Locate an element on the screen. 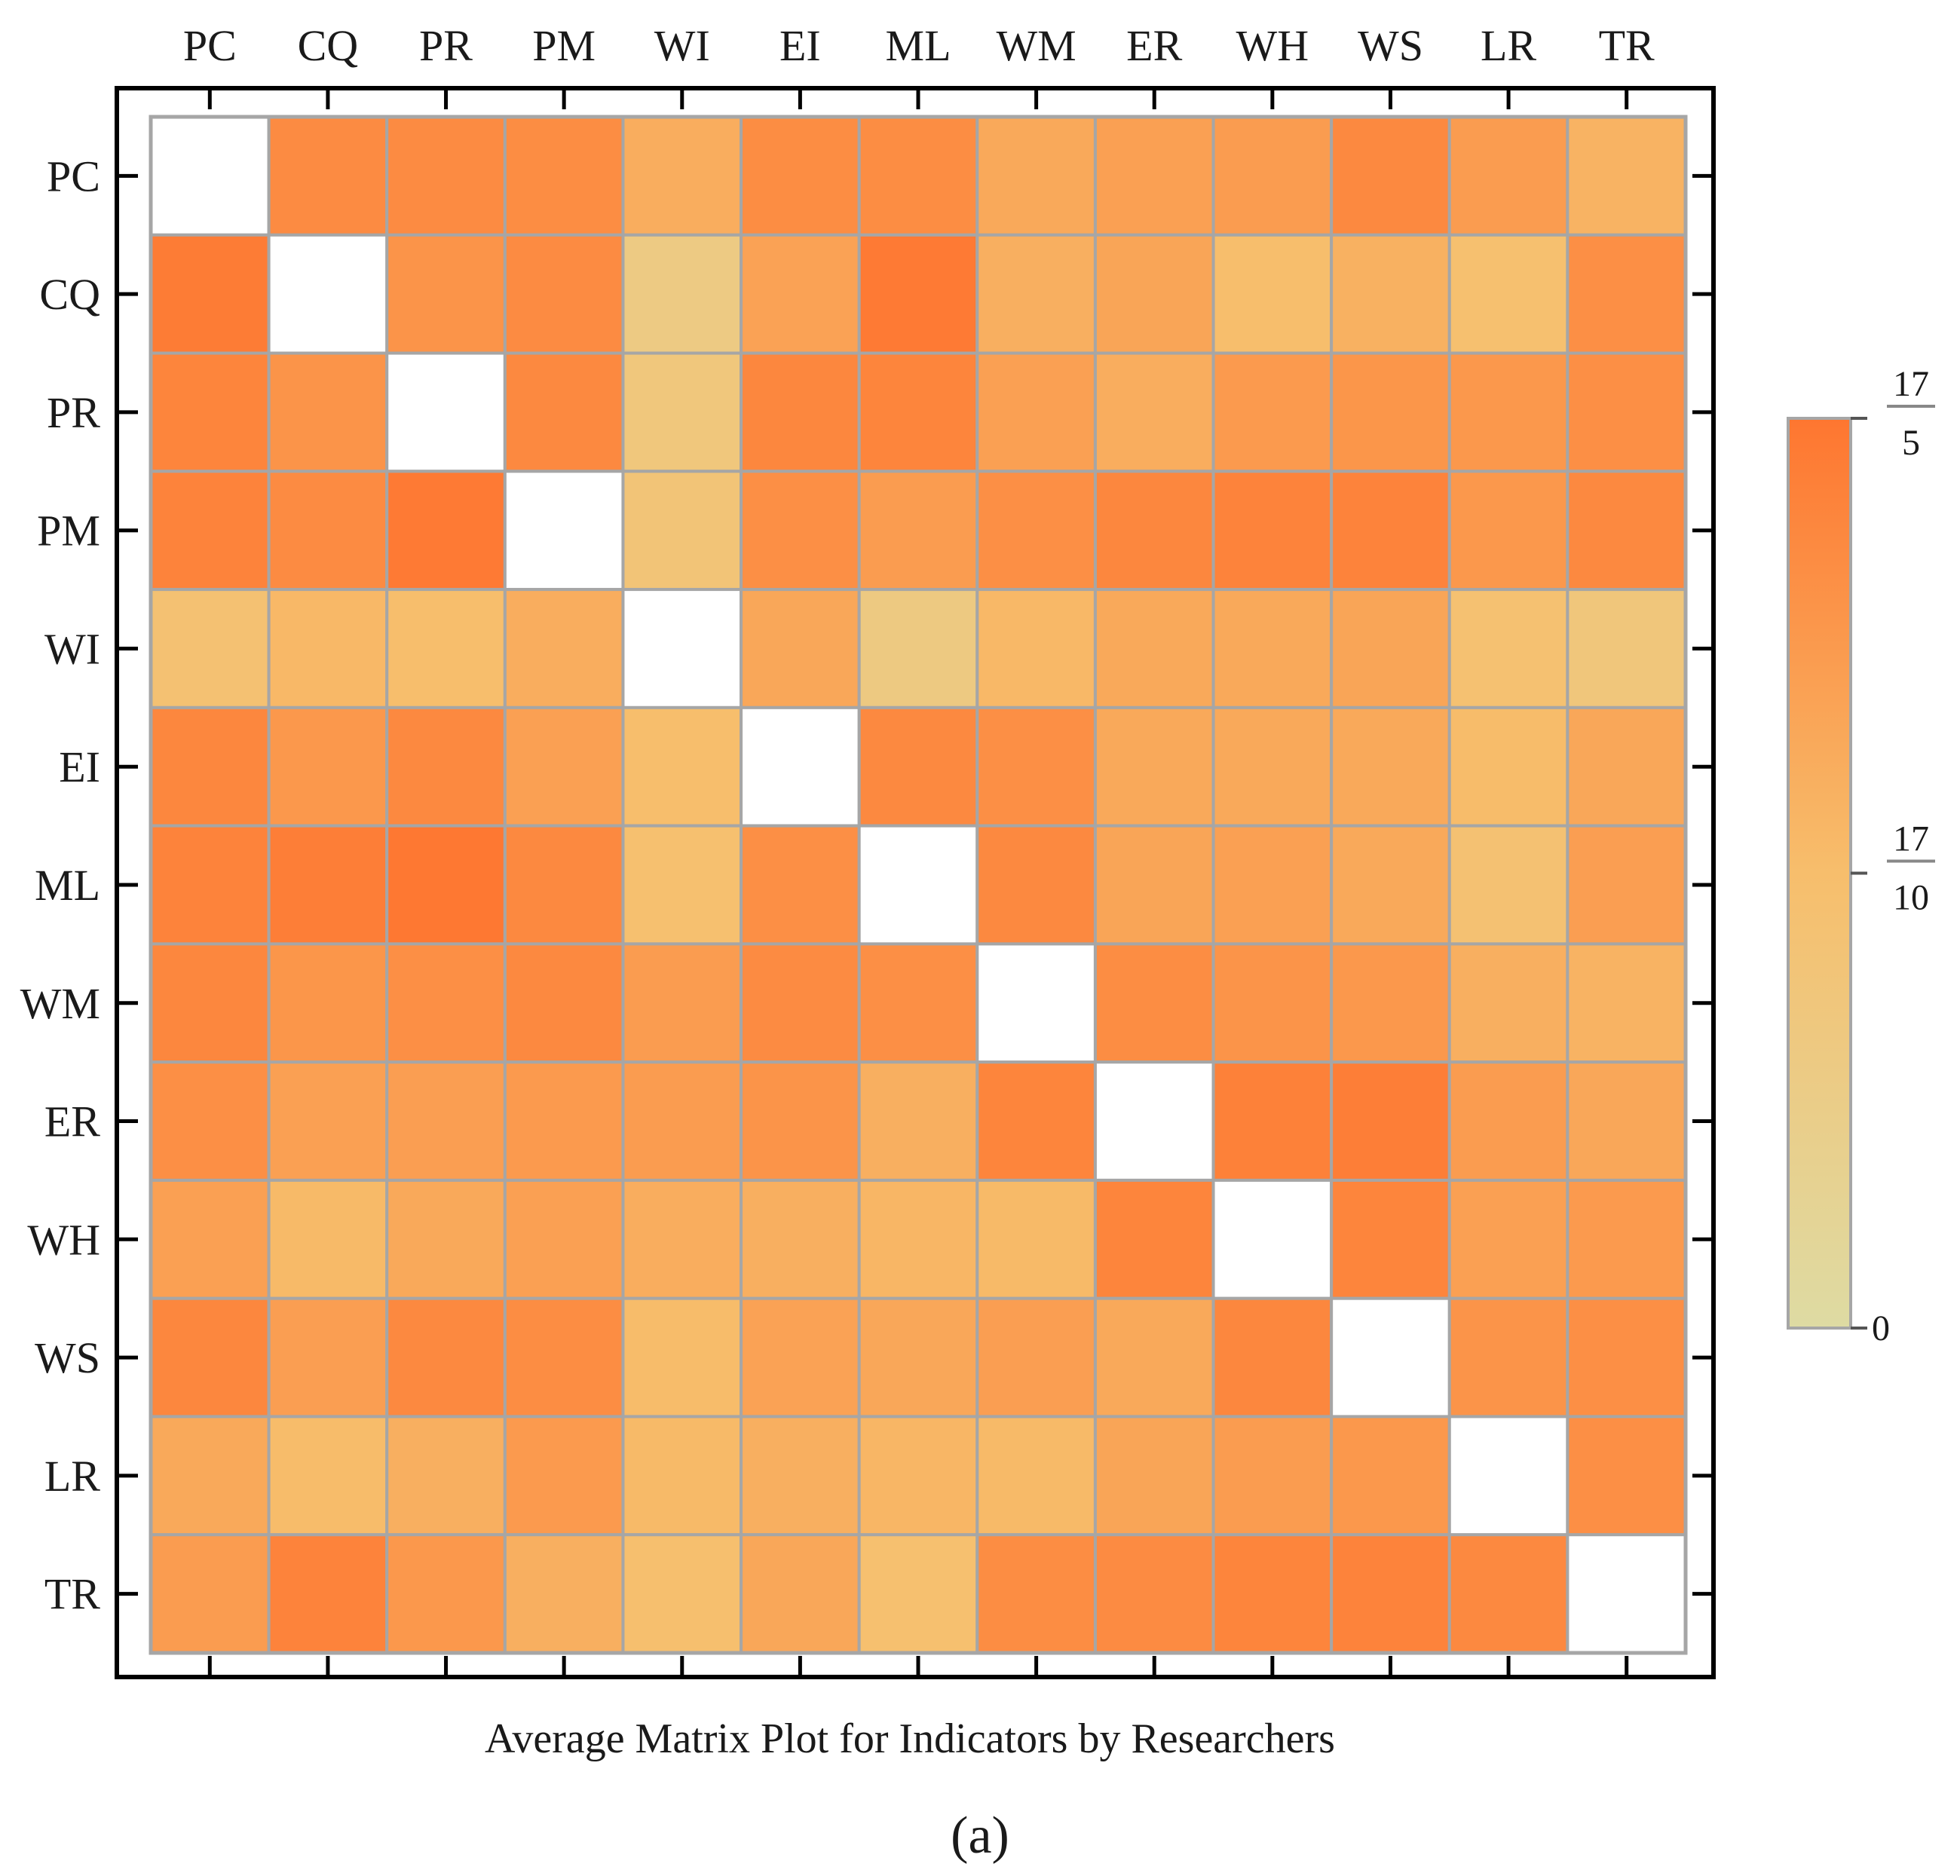 This screenshot has height=1876, width=1960. heatmap-cell-ER-ER is located at coordinates (1154, 1121).